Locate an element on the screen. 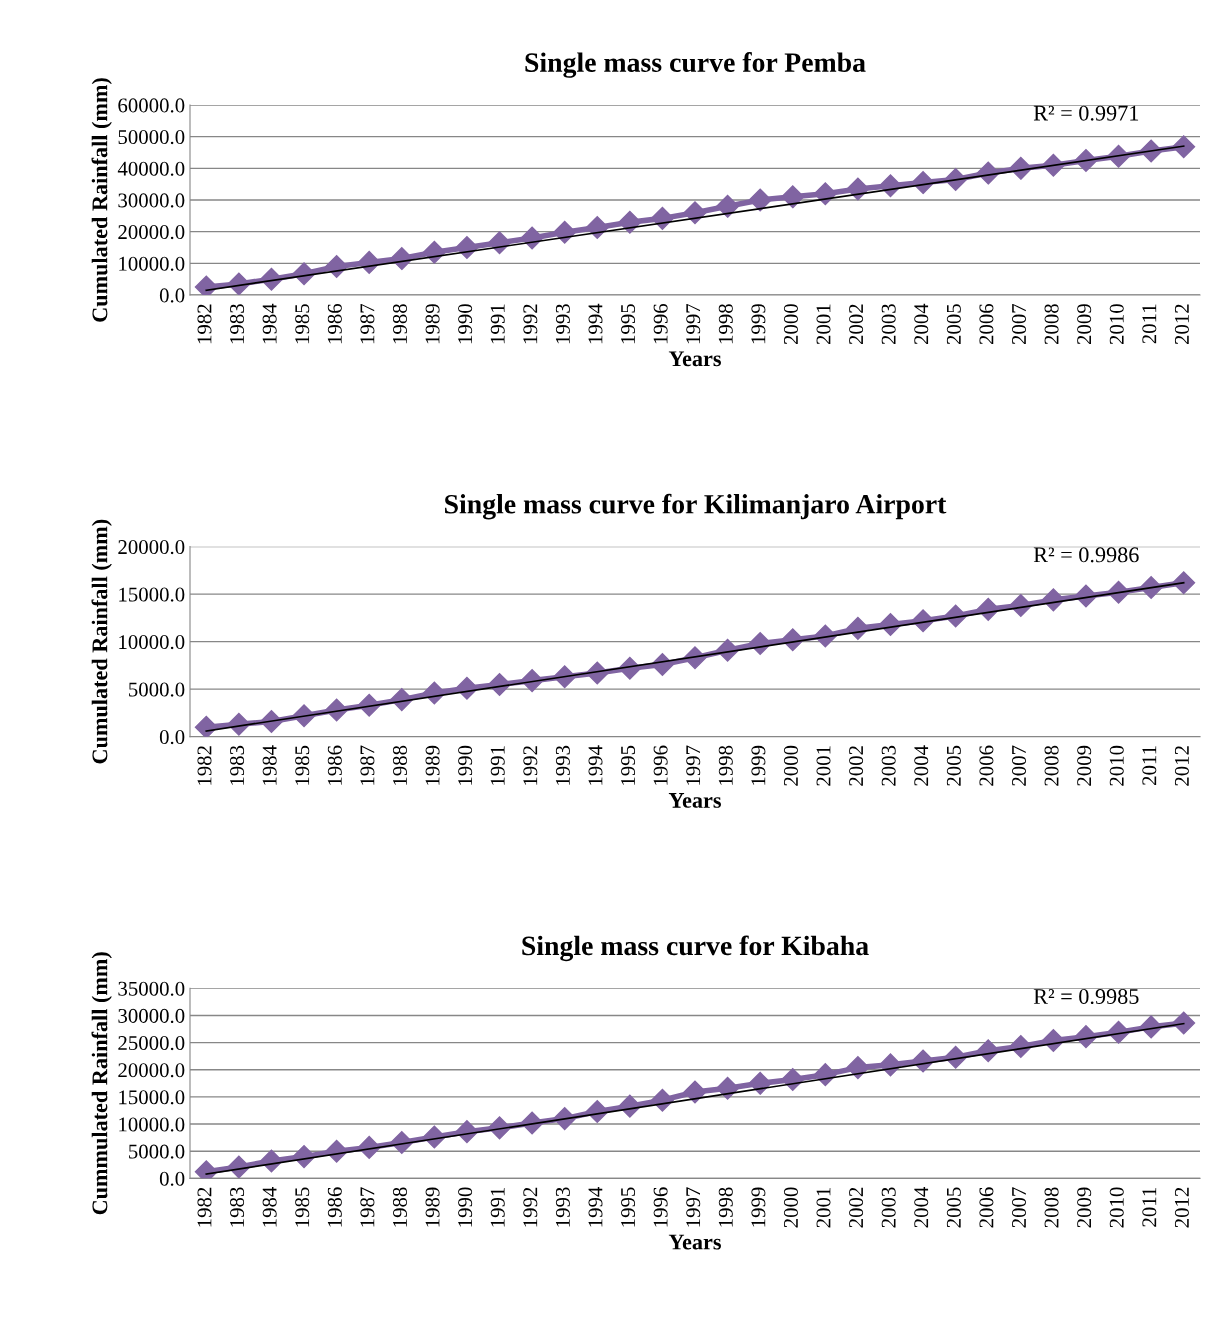 This screenshot has height=1335, width=1222. x-tick-label: 1996 is located at coordinates (660, 323).